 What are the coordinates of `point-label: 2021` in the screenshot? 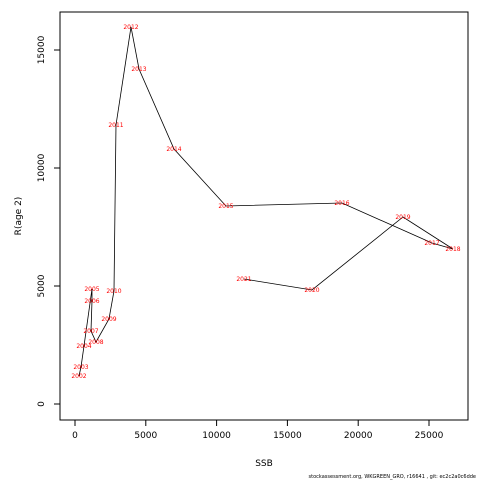 It's located at (243, 279).